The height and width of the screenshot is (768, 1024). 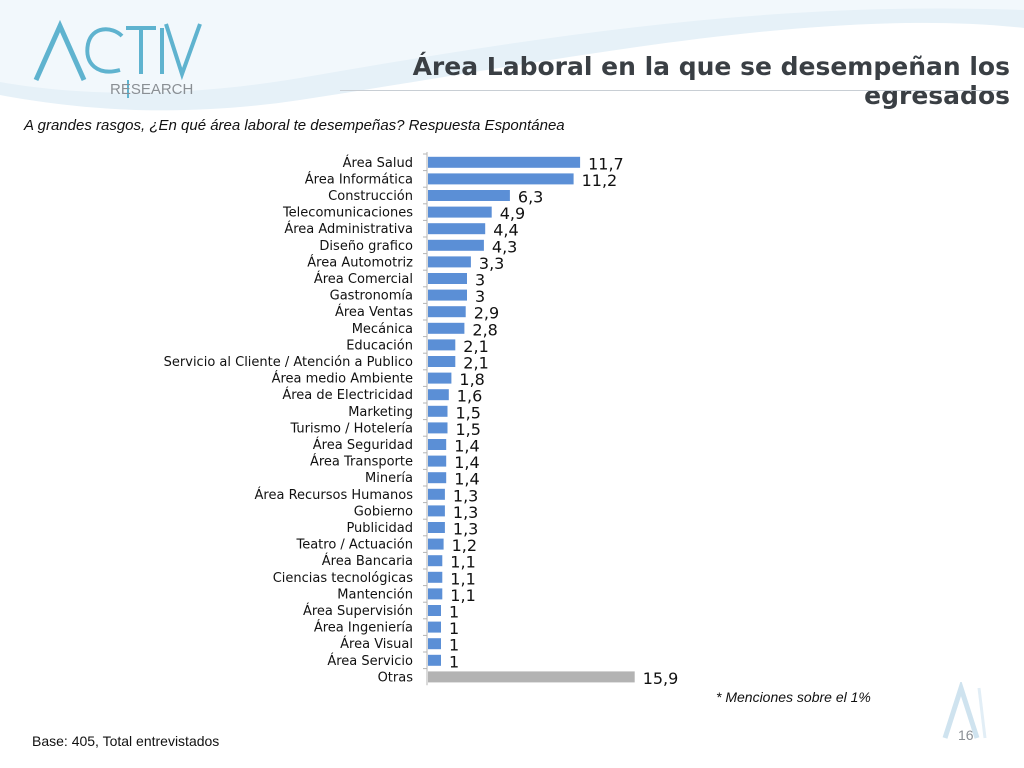 I want to click on category-label: Turismo / Hotelería, so click(x=351, y=428).